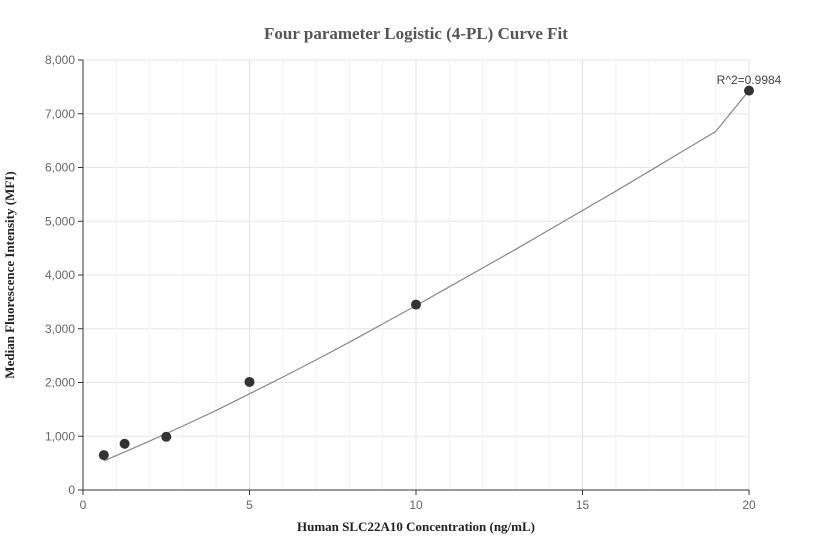 Image resolution: width=832 pixels, height=560 pixels. Describe the element at coordinates (60, 60) in the screenshot. I see `y-tick-label: 8,000` at that location.